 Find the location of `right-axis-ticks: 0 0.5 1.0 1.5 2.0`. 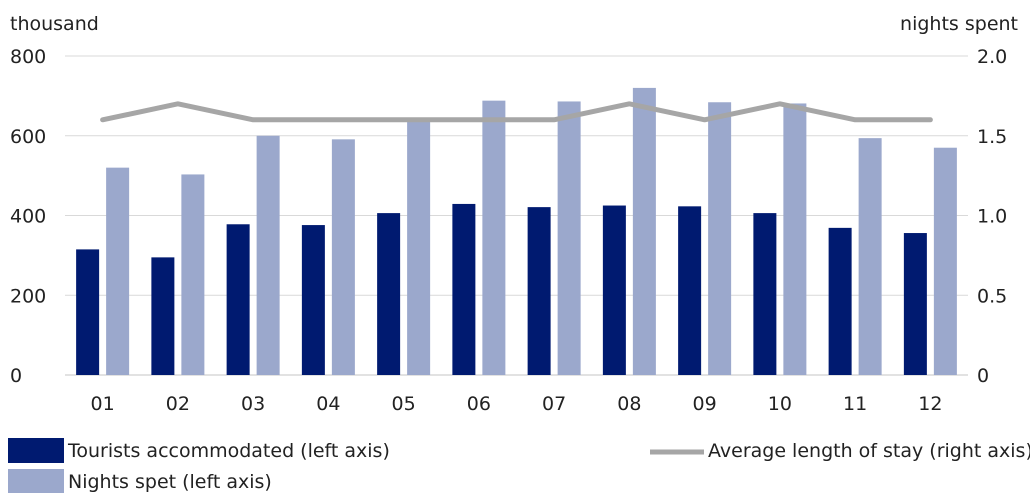

right-axis-ticks: 0 0.5 1.0 1.5 2.0 is located at coordinates (992, 216).